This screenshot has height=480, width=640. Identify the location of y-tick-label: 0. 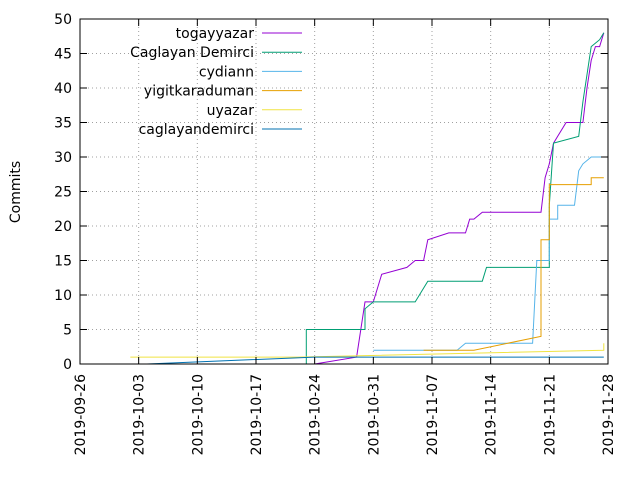
(67, 365).